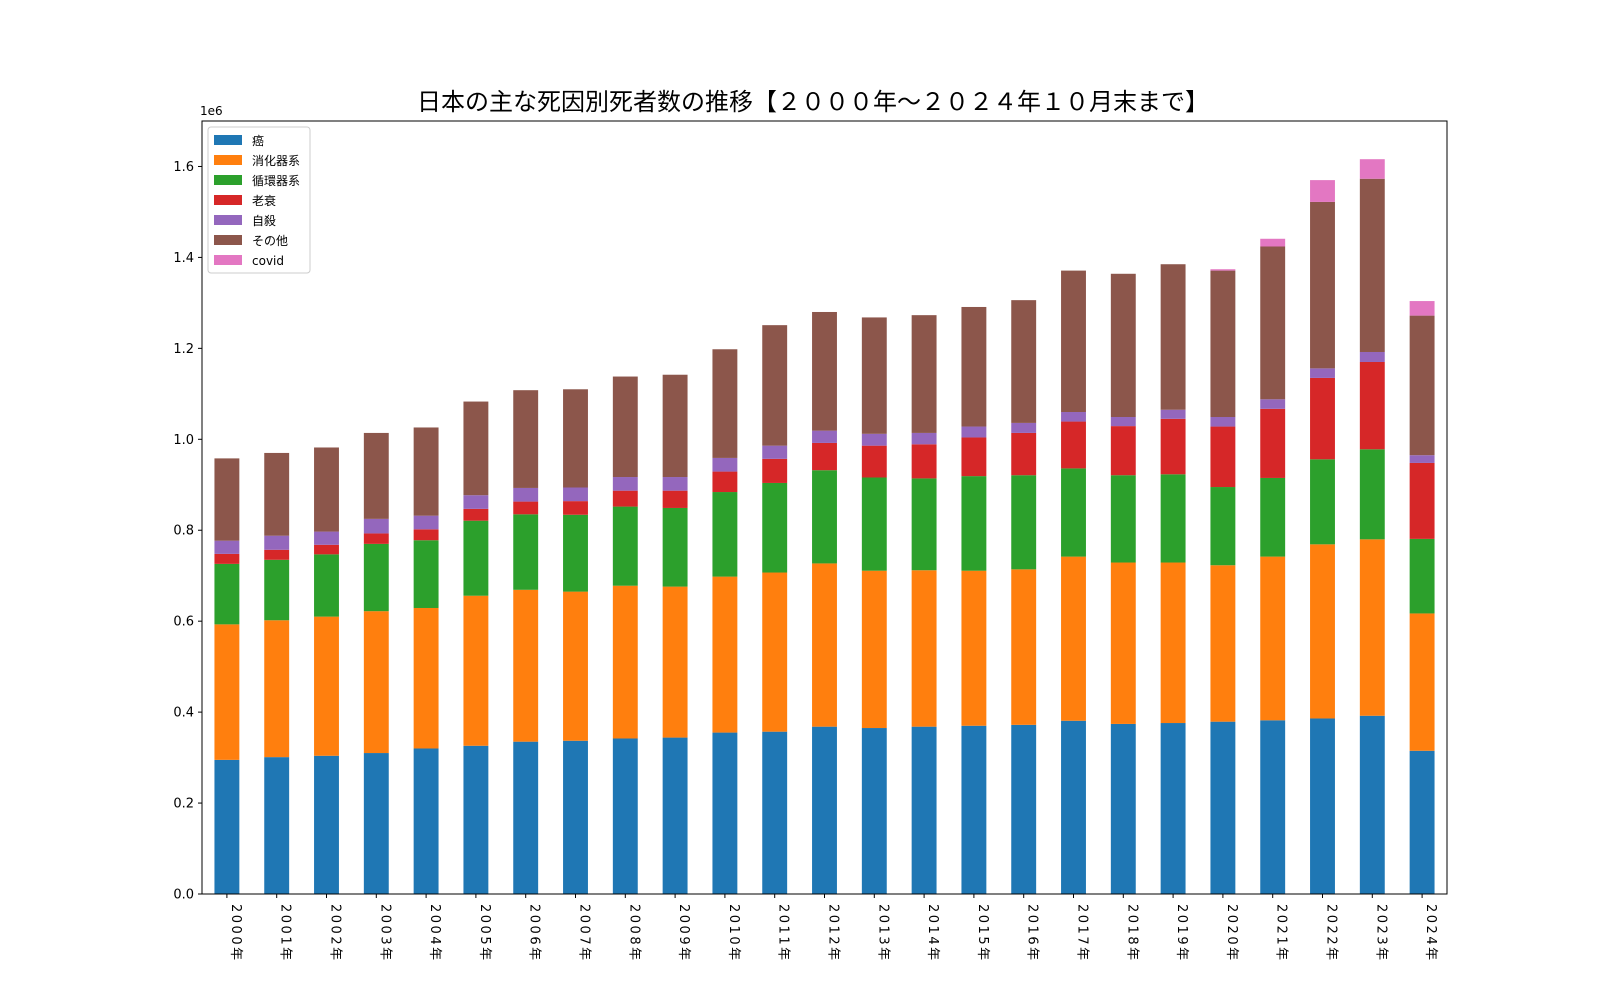 The image size is (1600, 1000). What do you see at coordinates (183, 440) in the screenshot?
I see `y-tick-label: 1.0` at bounding box center [183, 440].